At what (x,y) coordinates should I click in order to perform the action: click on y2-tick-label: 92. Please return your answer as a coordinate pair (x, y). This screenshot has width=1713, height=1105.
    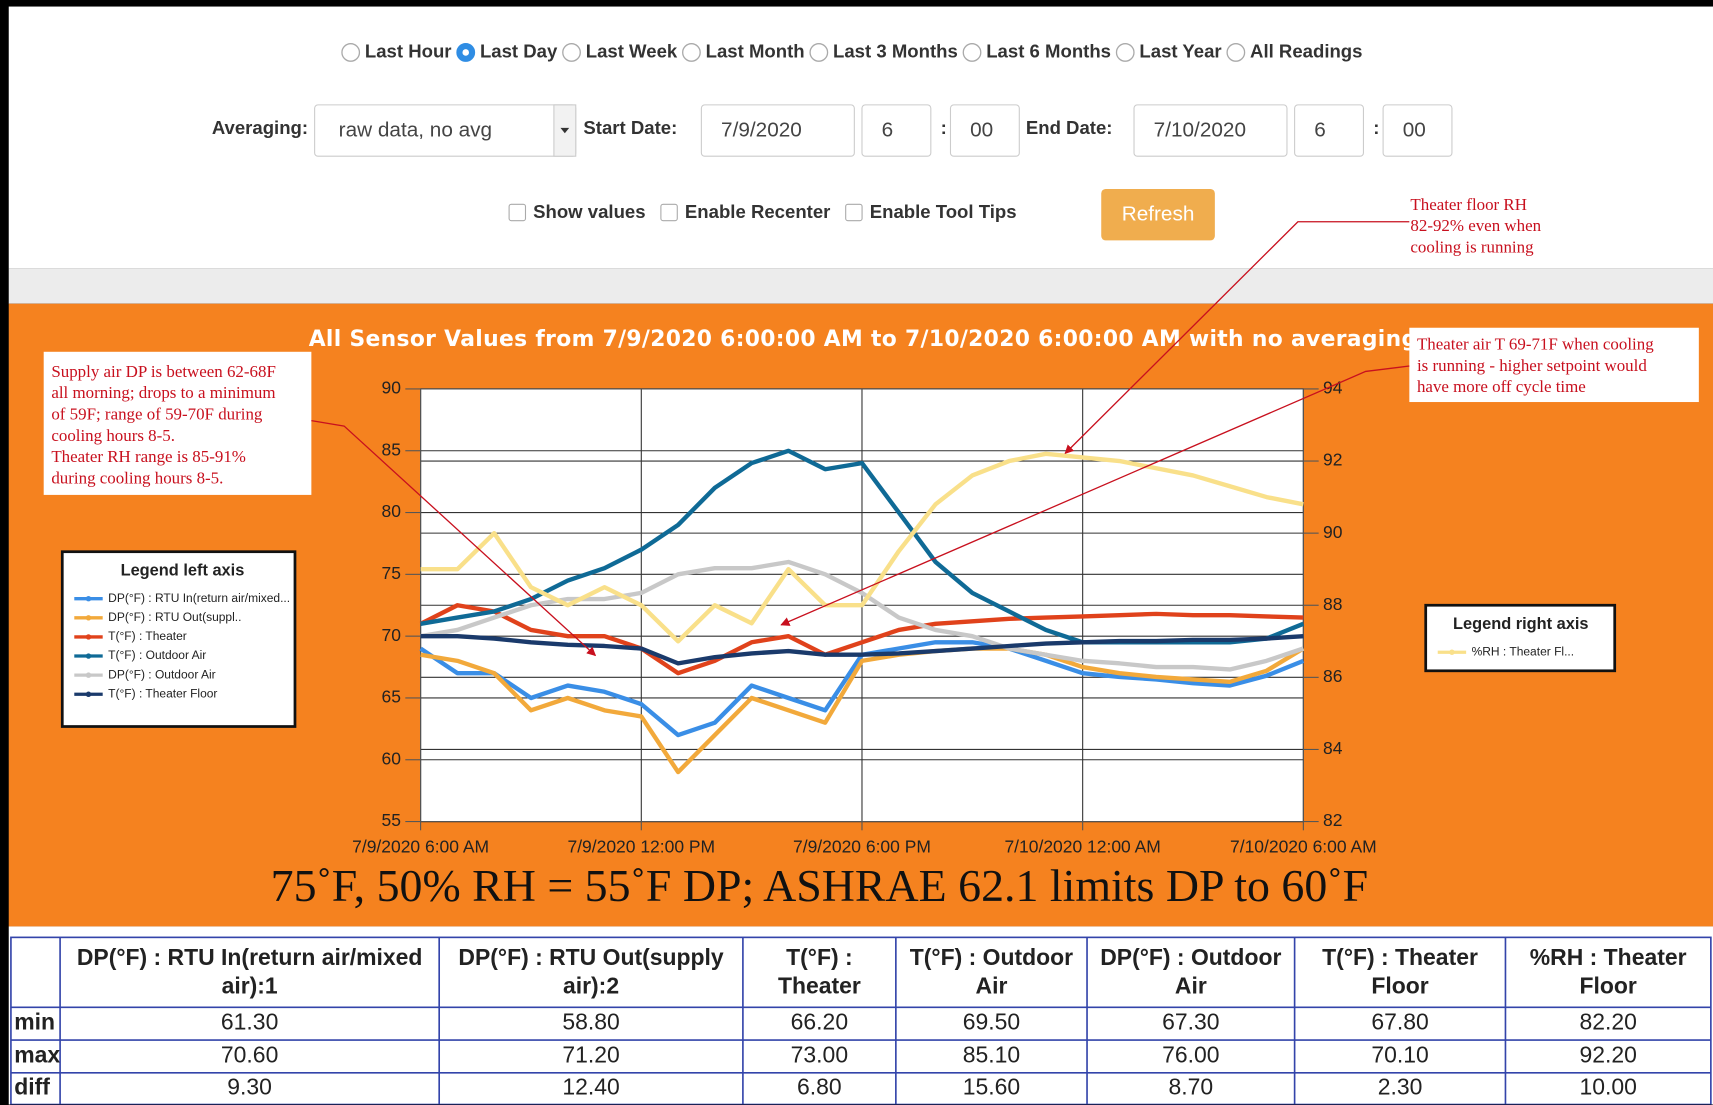
    Looking at the image, I should click on (1332, 460).